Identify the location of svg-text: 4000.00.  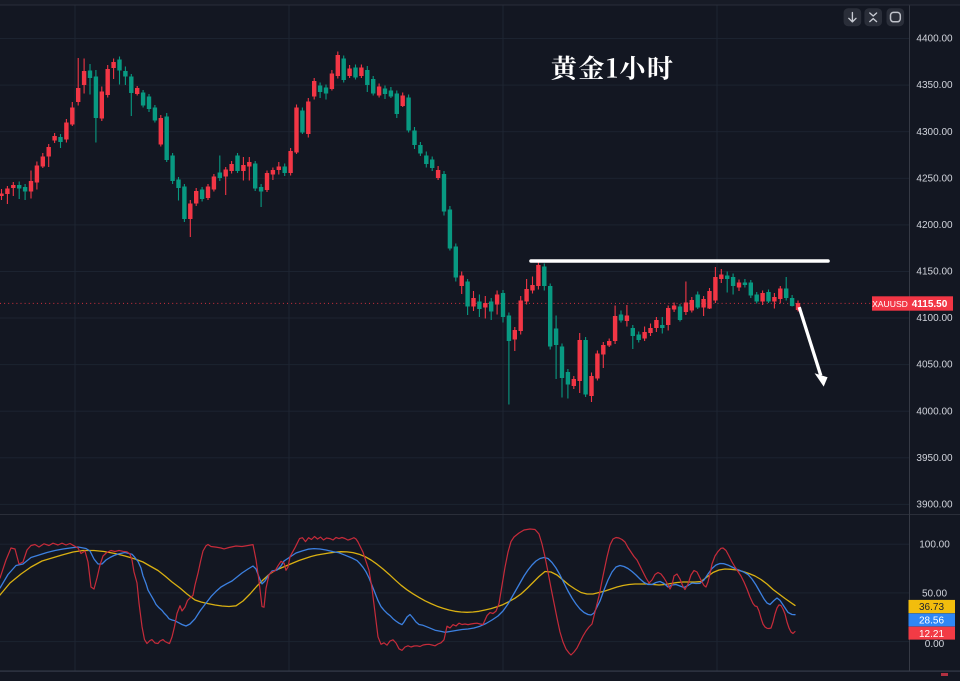
(934, 411).